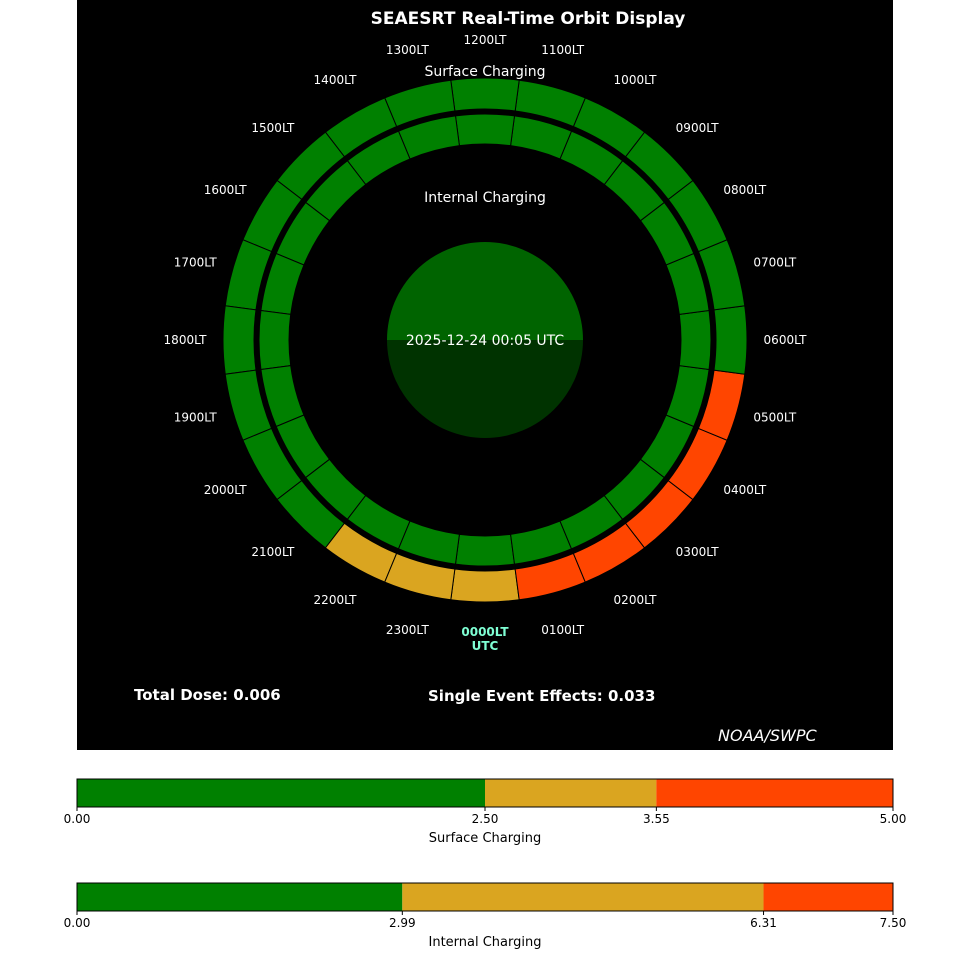 The width and height of the screenshot is (960, 964). I want to click on internal-charging-colorbar: 0.00 2.99 6.31 7.50 Internal Charging, so click(485, 916).